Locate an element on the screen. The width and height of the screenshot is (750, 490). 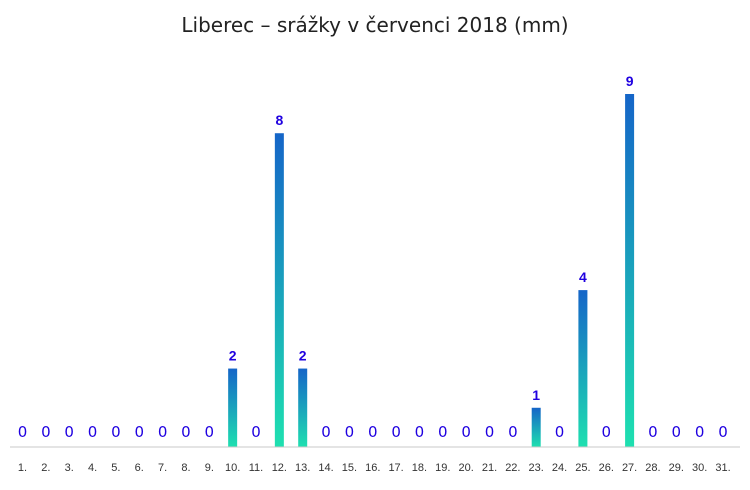
x-tick-label: 4. is located at coordinates (92, 468).